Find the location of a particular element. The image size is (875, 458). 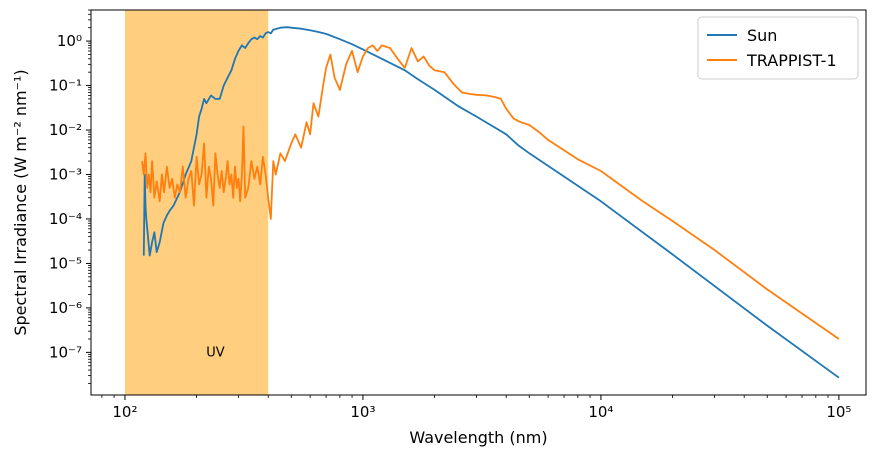

uv-region-shade is located at coordinates (196, 202).